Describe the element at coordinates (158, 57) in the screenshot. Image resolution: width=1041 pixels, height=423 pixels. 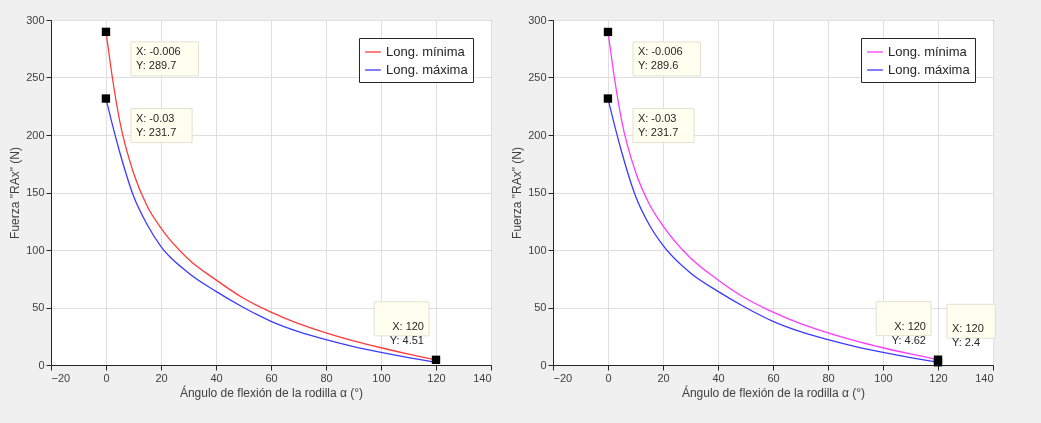
I see `annotation: X: -0.006 Y: 289.7` at that location.